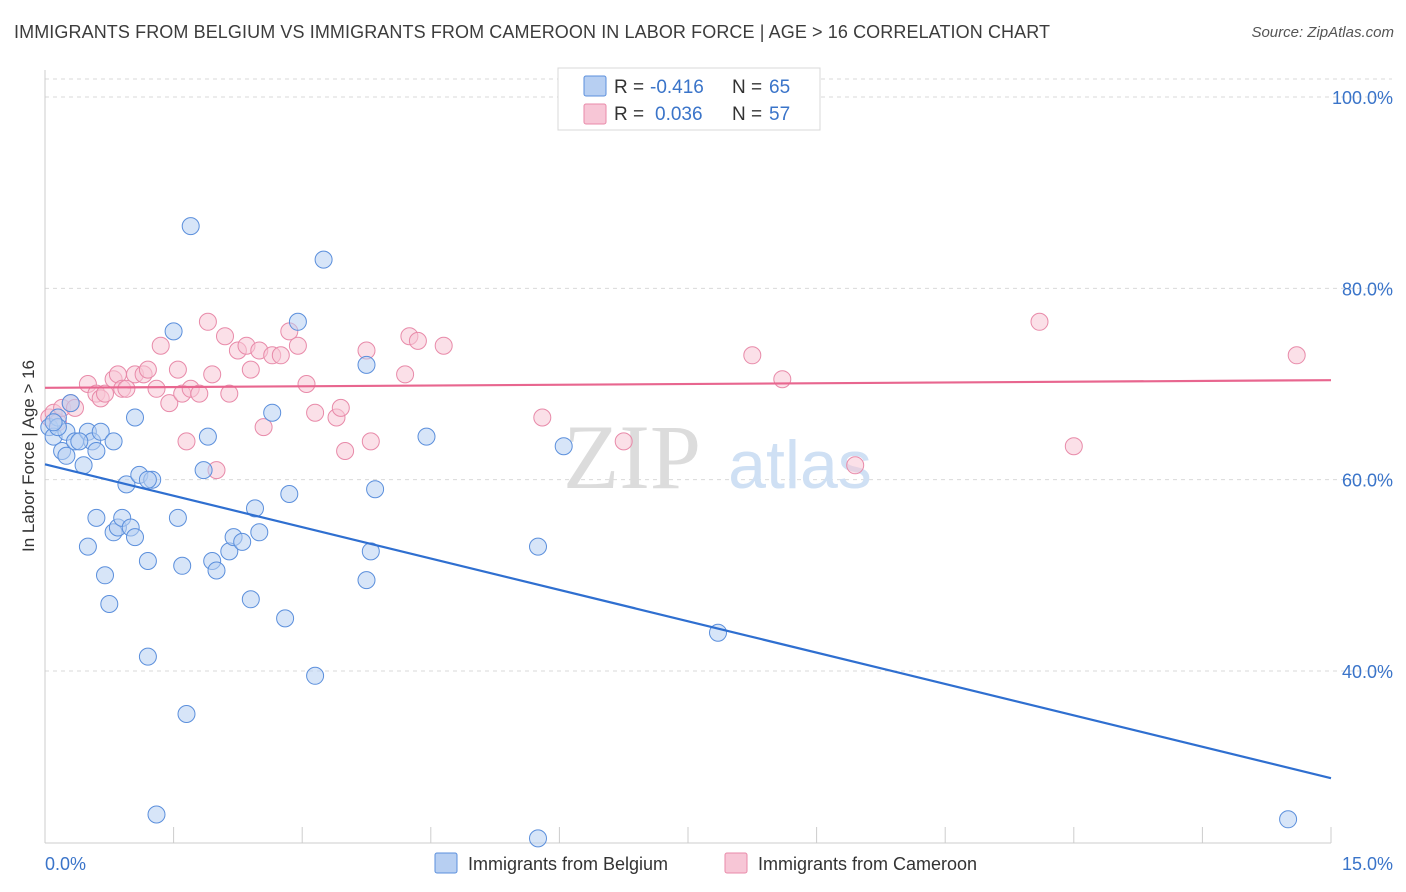  What do you see at coordinates (779, 87) in the screenshot?
I see `legend-belgium-n-value: 65` at bounding box center [779, 87].